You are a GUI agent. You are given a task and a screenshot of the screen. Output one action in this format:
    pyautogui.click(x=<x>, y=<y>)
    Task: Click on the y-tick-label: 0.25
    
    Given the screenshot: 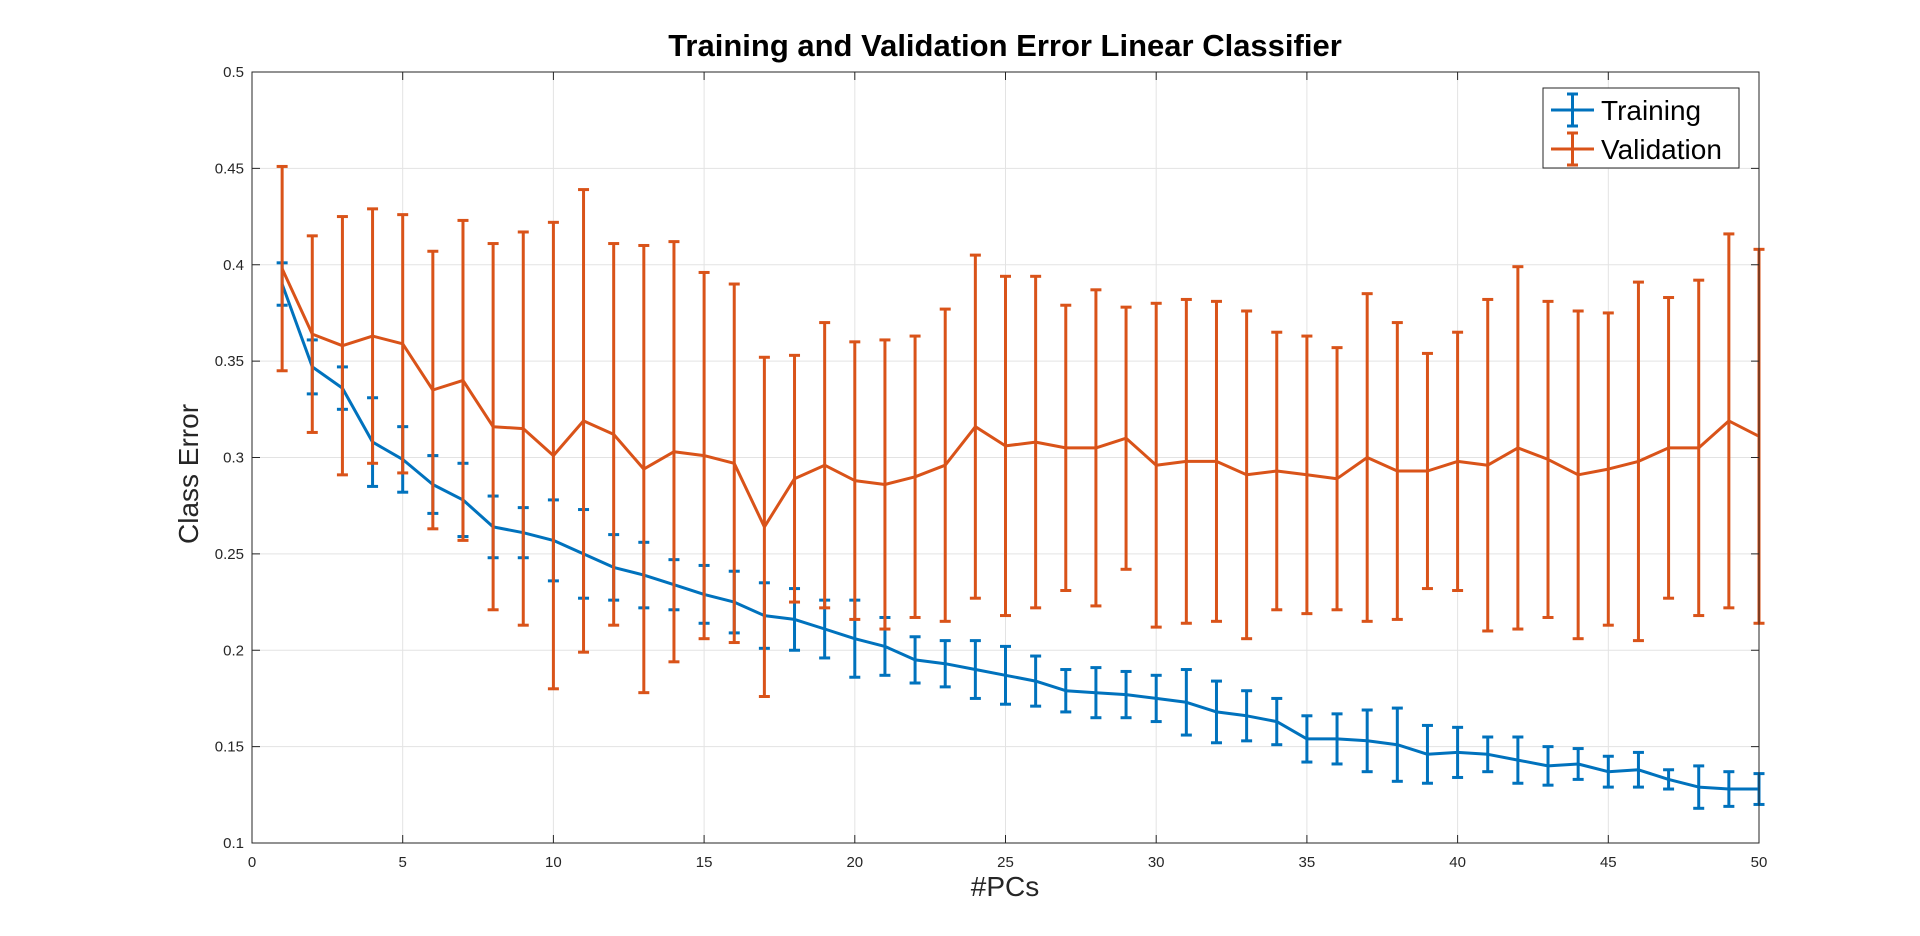 What is the action you would take?
    pyautogui.click(x=229, y=554)
    